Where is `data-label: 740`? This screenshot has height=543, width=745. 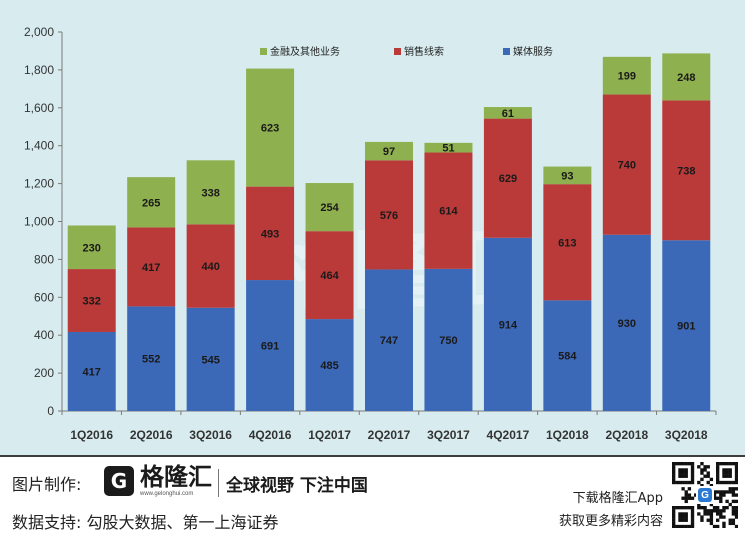 data-label: 740 is located at coordinates (627, 166).